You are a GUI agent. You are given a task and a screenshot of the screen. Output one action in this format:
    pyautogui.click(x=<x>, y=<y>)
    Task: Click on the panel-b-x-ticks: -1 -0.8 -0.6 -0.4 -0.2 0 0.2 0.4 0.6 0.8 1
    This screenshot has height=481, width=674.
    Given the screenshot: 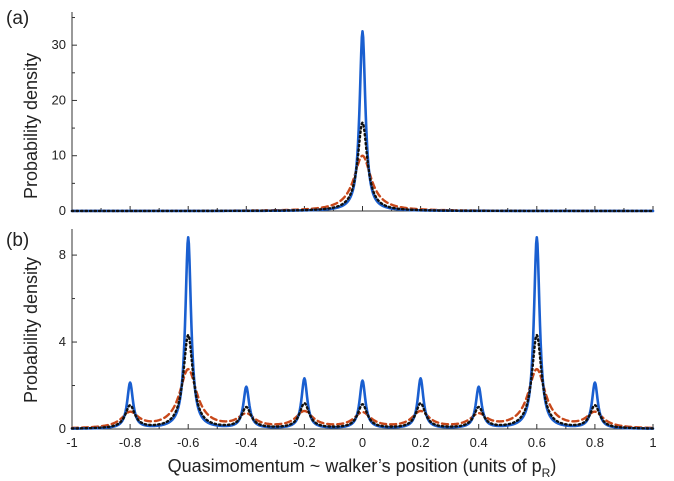 What is the action you would take?
    pyautogui.click(x=361, y=437)
    